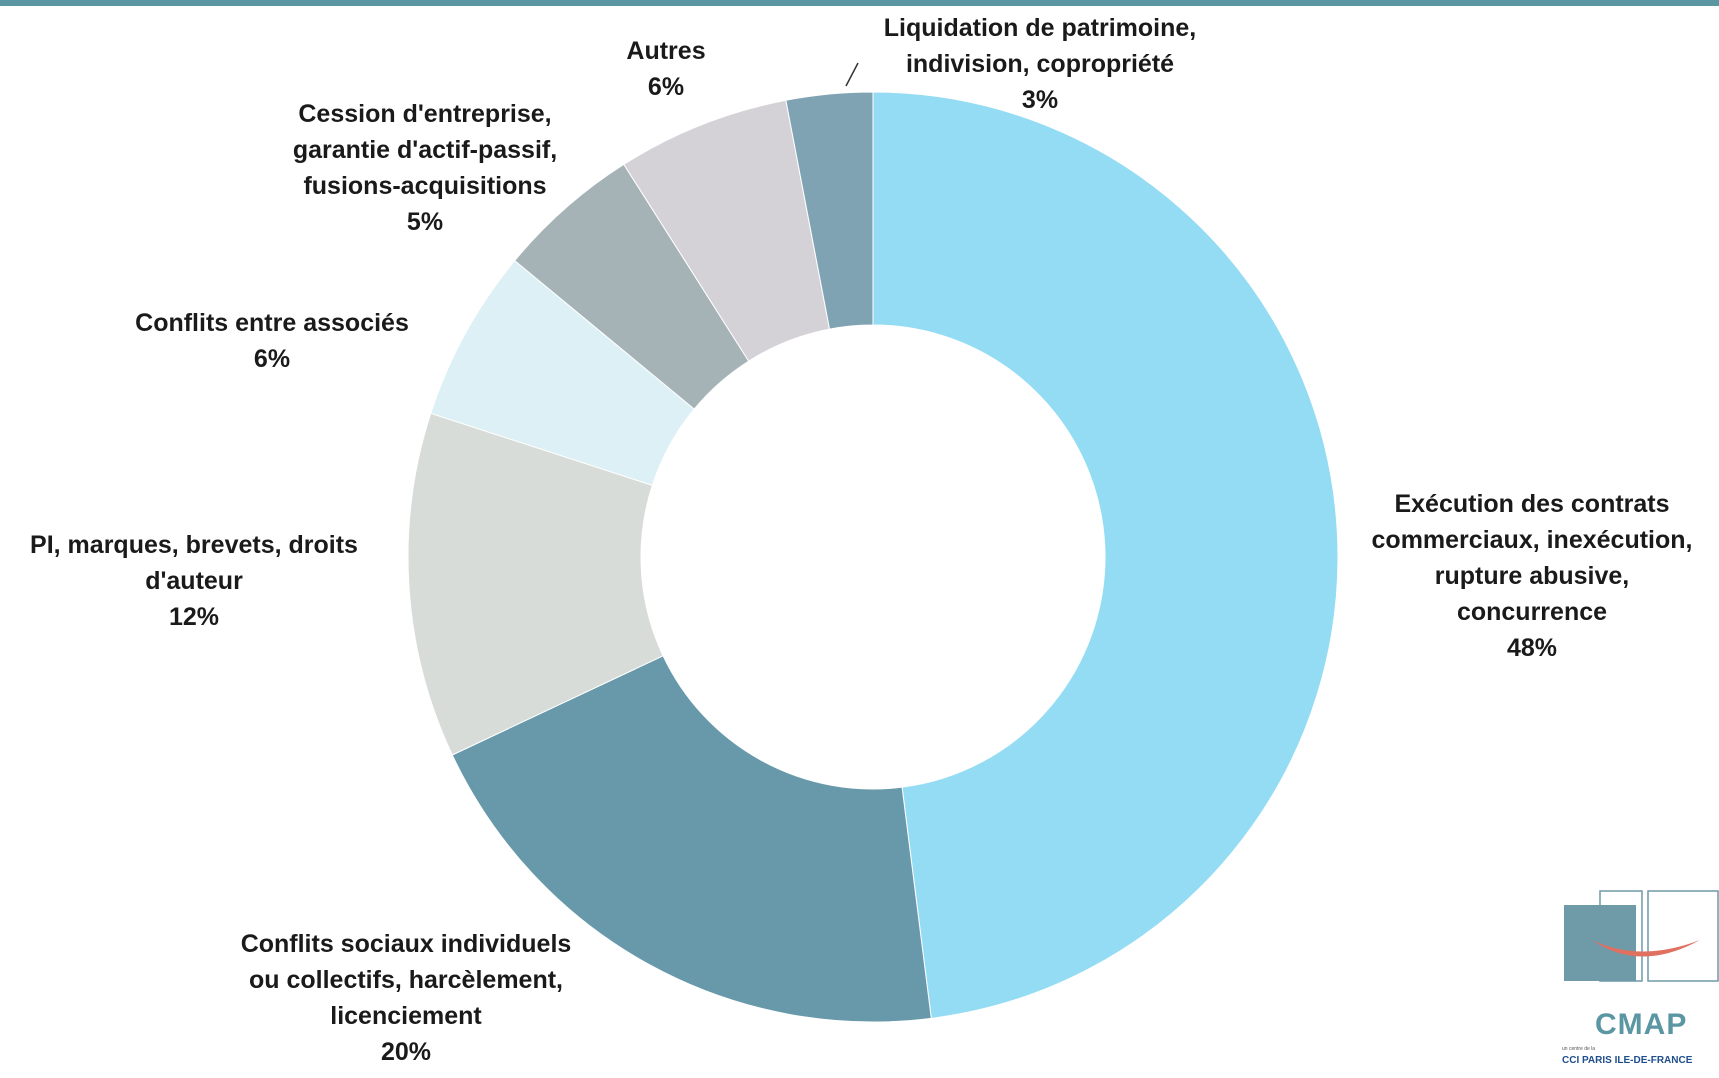 This screenshot has height=1078, width=1719. What do you see at coordinates (272, 341) in the screenshot?
I see `slice-label-3: Conflits entre associés 6%` at bounding box center [272, 341].